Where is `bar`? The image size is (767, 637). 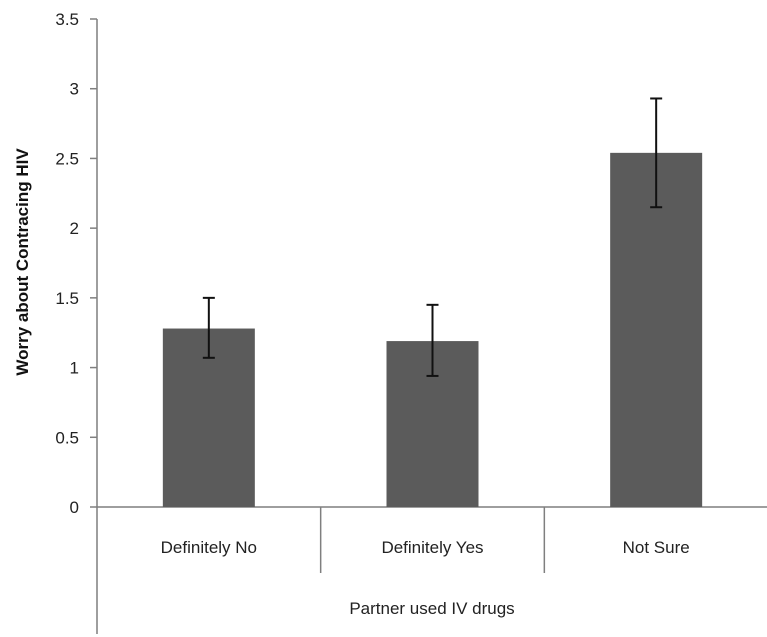 bar is located at coordinates (656, 329).